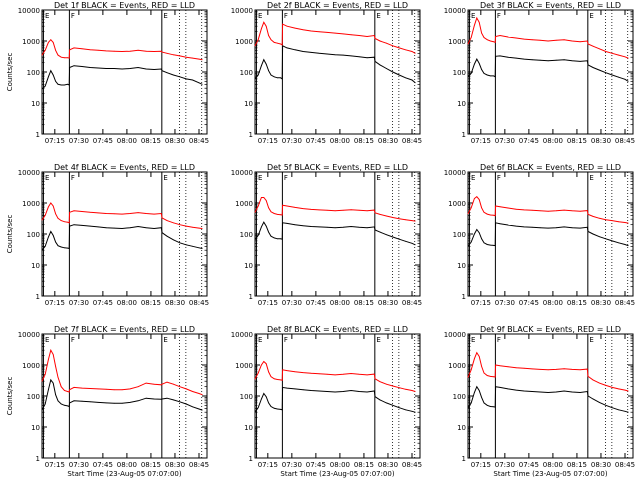  What do you see at coordinates (499, 16) in the screenshot?
I see `marker-flag: F` at bounding box center [499, 16].